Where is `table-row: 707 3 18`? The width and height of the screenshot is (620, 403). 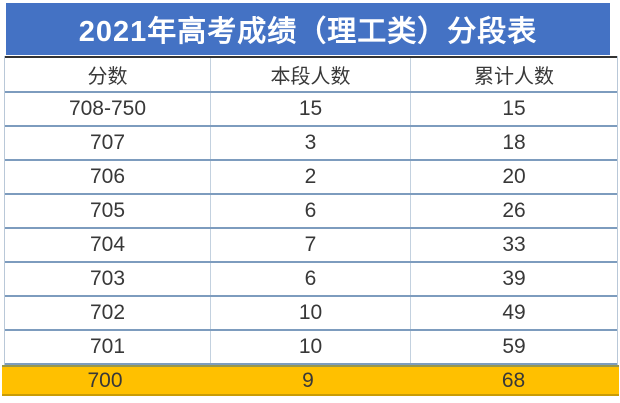
table-row: 707 3 18 is located at coordinates (311, 144).